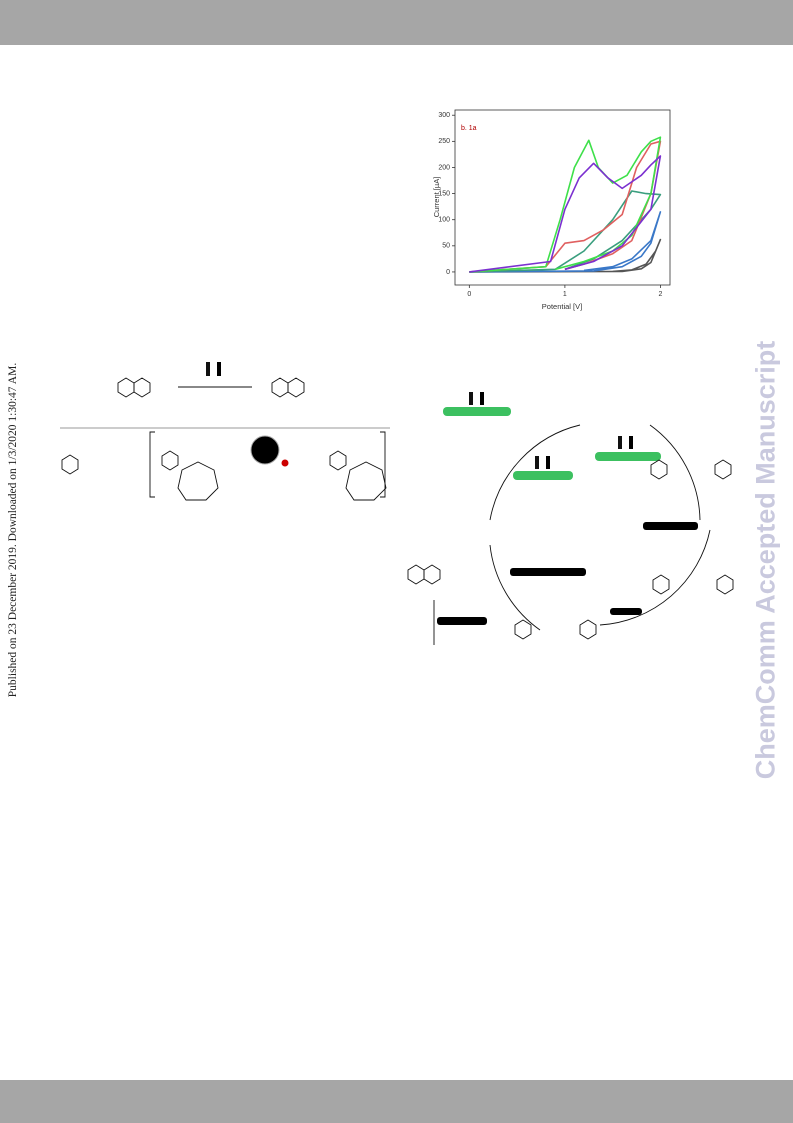  I want to click on plot-frame, so click(562, 197).